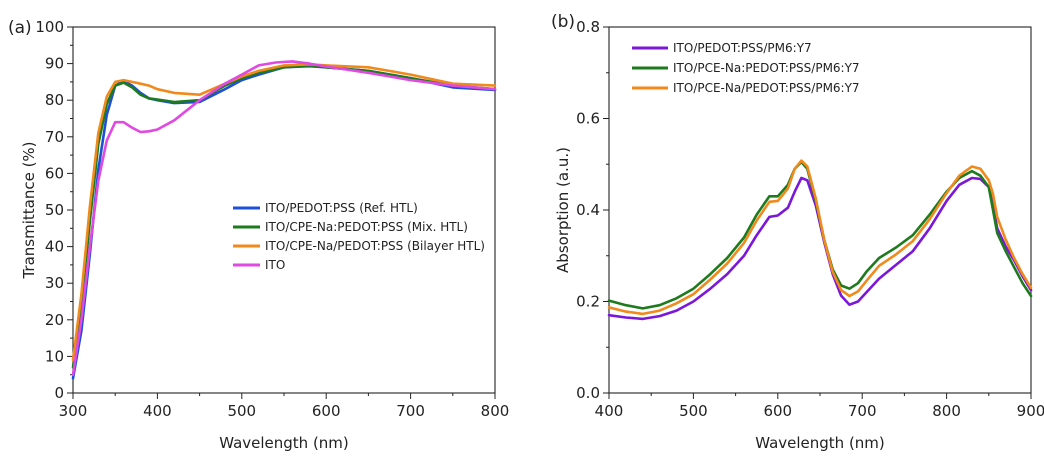 The image size is (1044, 459). What do you see at coordinates (410, 411) in the screenshot?
I see `panel-a-x-tick-label: 700` at bounding box center [410, 411].